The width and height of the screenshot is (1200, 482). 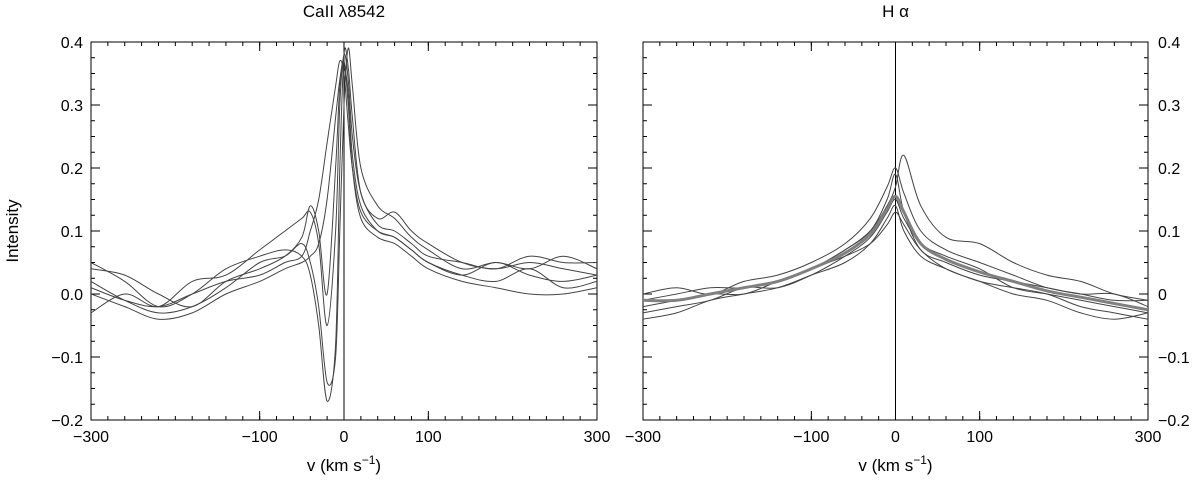 What do you see at coordinates (344, 11) in the screenshot?
I see `panel-title: CaII λ8542` at bounding box center [344, 11].